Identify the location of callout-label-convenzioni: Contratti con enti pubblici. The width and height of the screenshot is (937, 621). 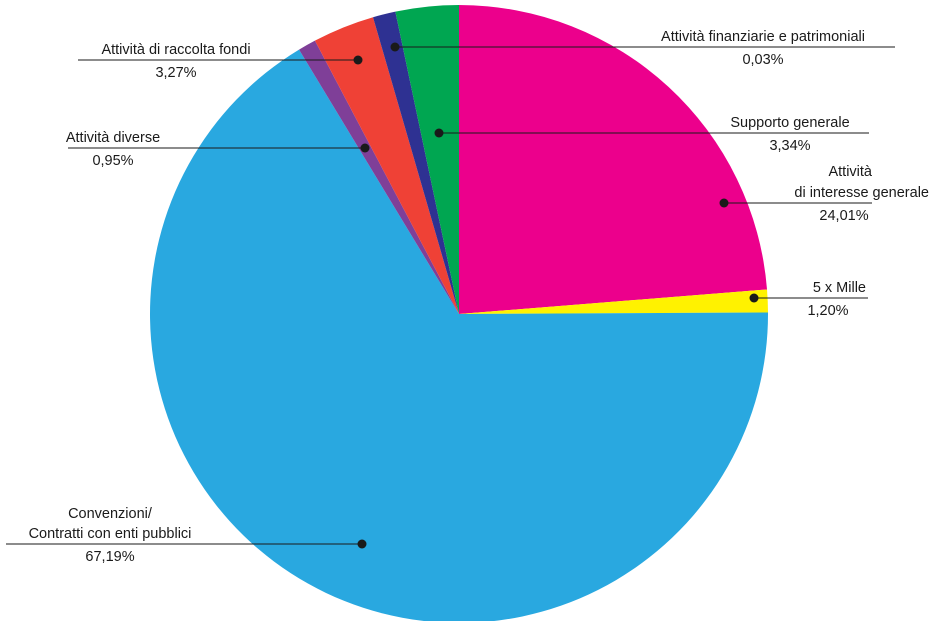
(110, 534).